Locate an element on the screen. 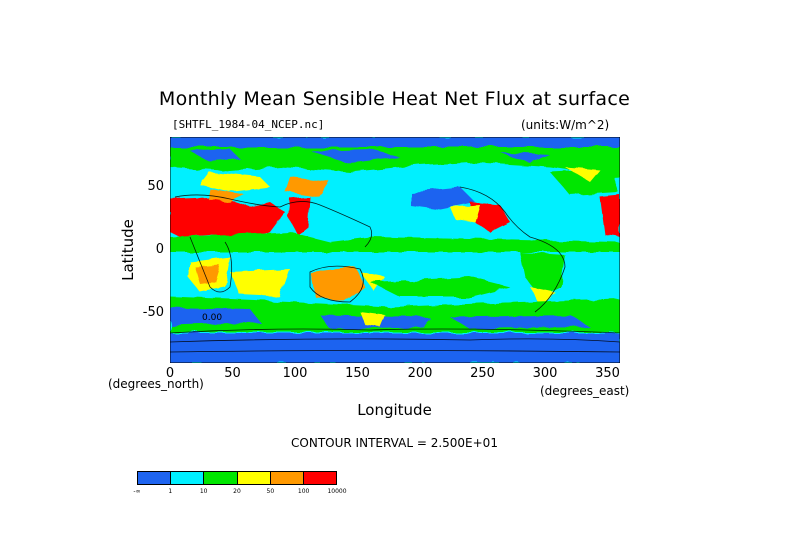  units-label: (units:W/m^2) is located at coordinates (565, 125).